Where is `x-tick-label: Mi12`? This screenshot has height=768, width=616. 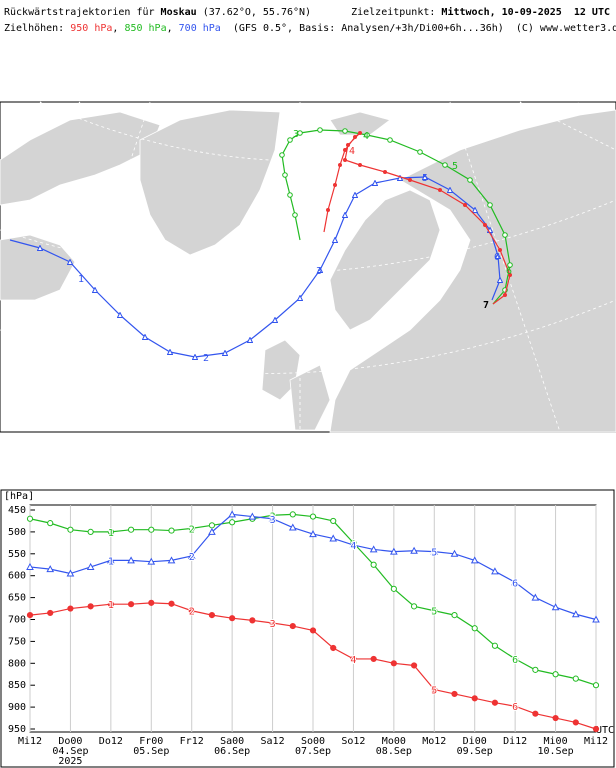
x-tick-label: Mi12 is located at coordinates (30, 741).